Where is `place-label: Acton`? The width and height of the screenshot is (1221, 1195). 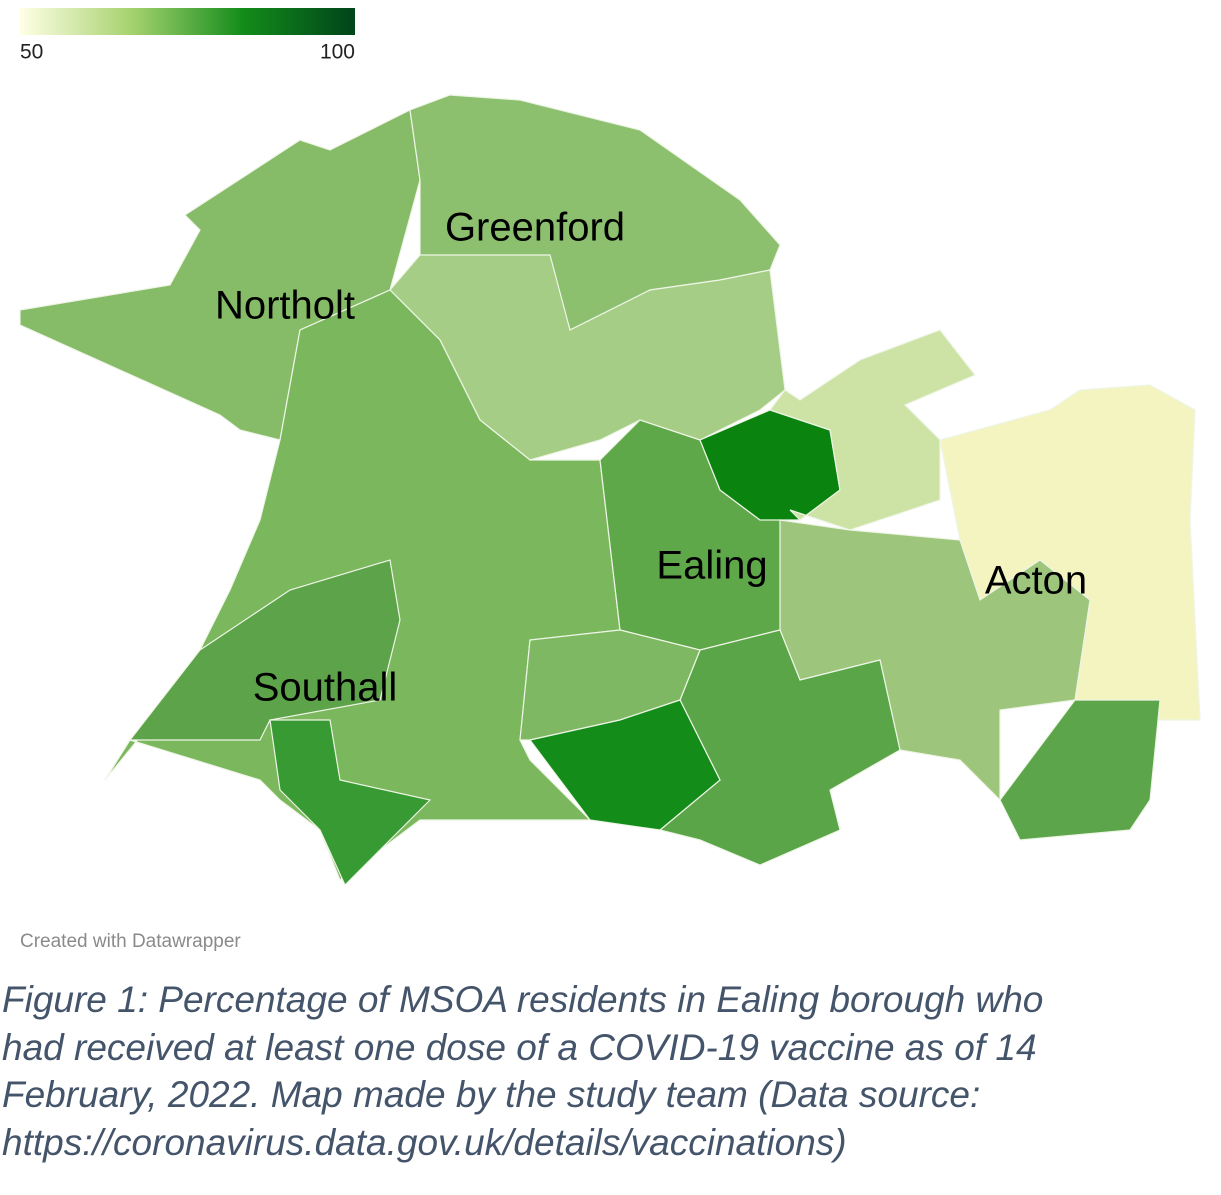
place-label: Acton is located at coordinates (1036, 581).